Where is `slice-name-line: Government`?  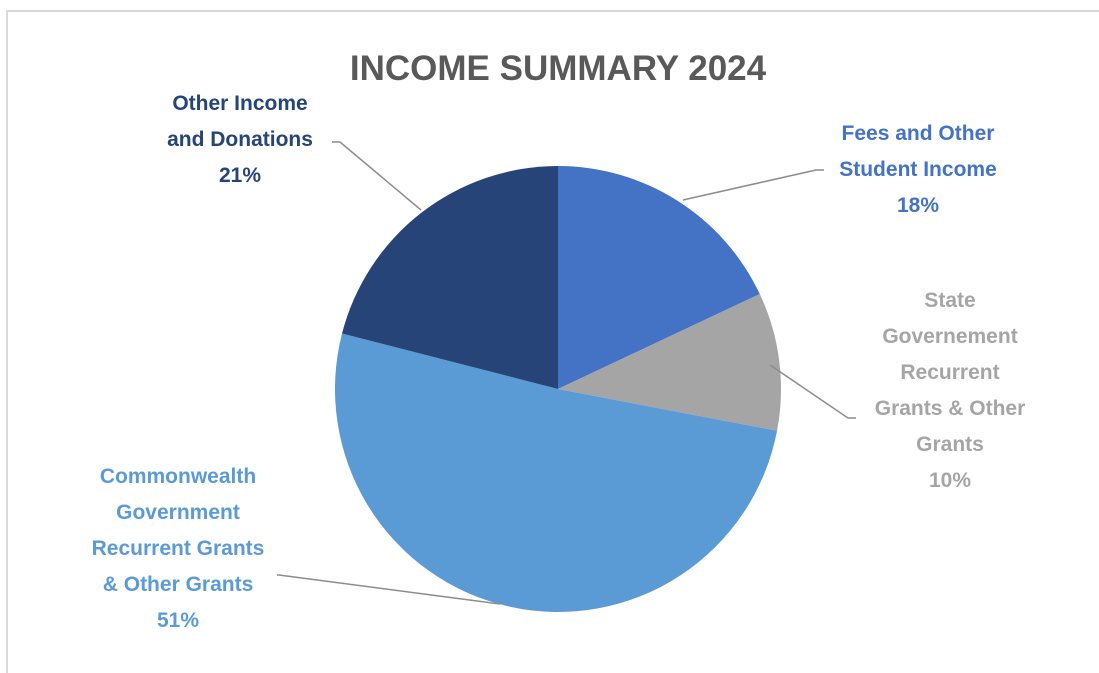
slice-name-line: Government is located at coordinates (178, 512).